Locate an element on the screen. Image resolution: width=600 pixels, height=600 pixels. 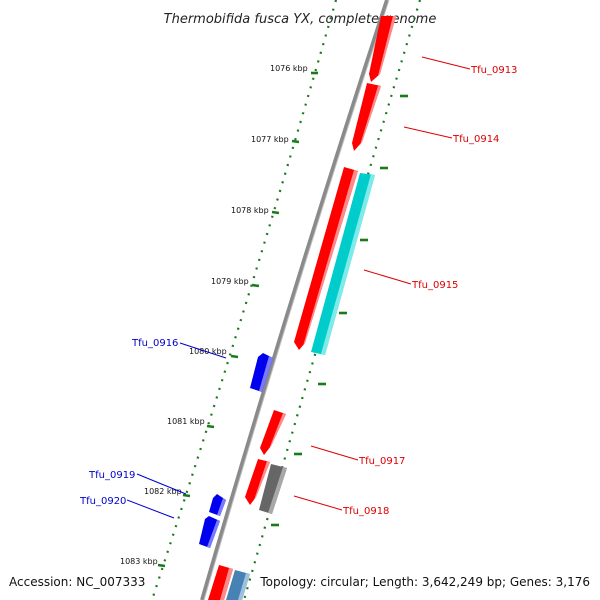
gene-arrow-bottom-red is located at coordinates (220, 582).